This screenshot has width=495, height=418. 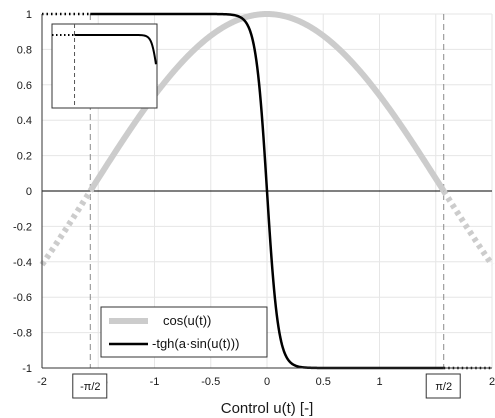 I want to click on legend: cos(u(t)) -tgh(a·sin(u(t))), so click(x=184, y=332).